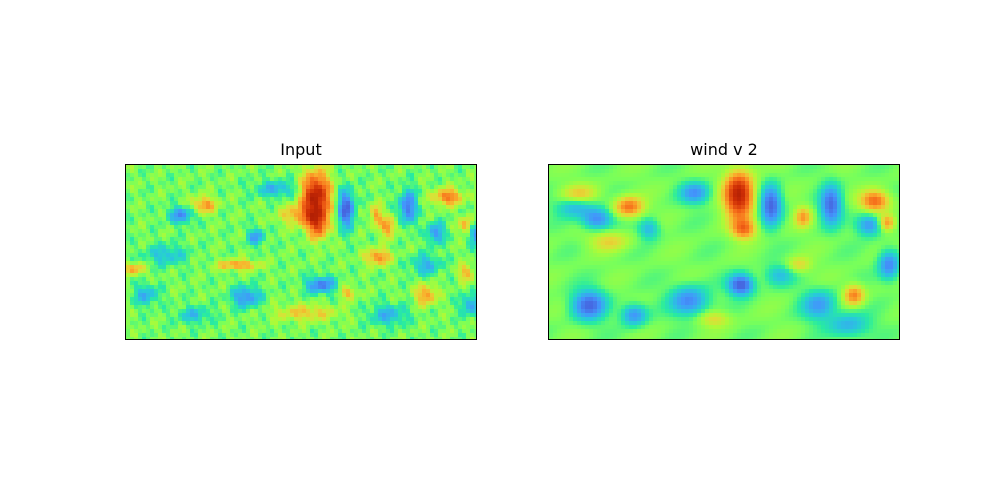 The width and height of the screenshot is (1000, 500). I want to click on panel-title-input: Input, so click(301, 149).